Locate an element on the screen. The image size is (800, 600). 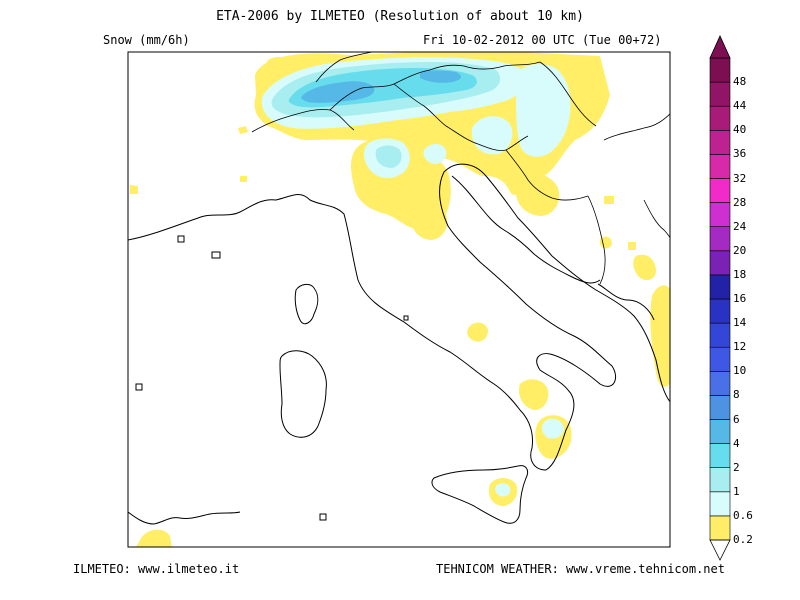
legend-label: 0.6 is located at coordinates (743, 515).